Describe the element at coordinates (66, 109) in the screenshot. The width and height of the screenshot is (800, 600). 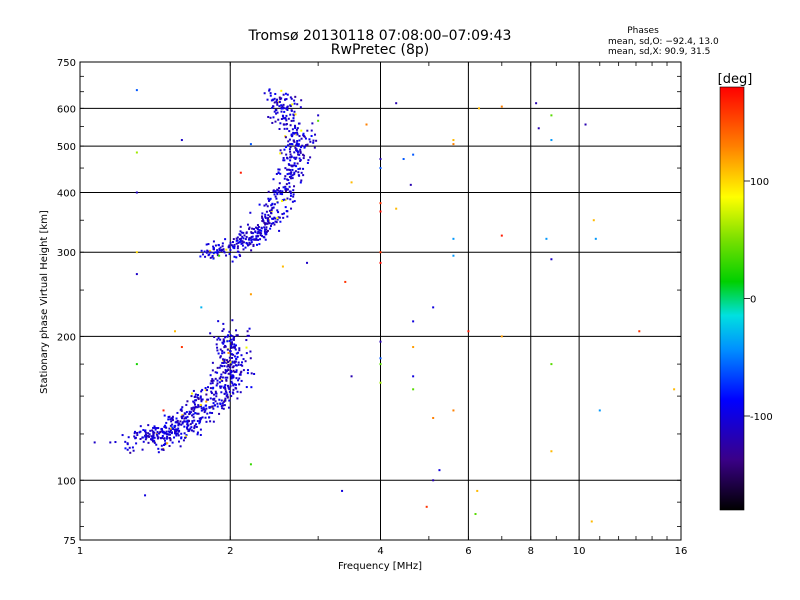
I see `y-tick-label: 600` at that location.